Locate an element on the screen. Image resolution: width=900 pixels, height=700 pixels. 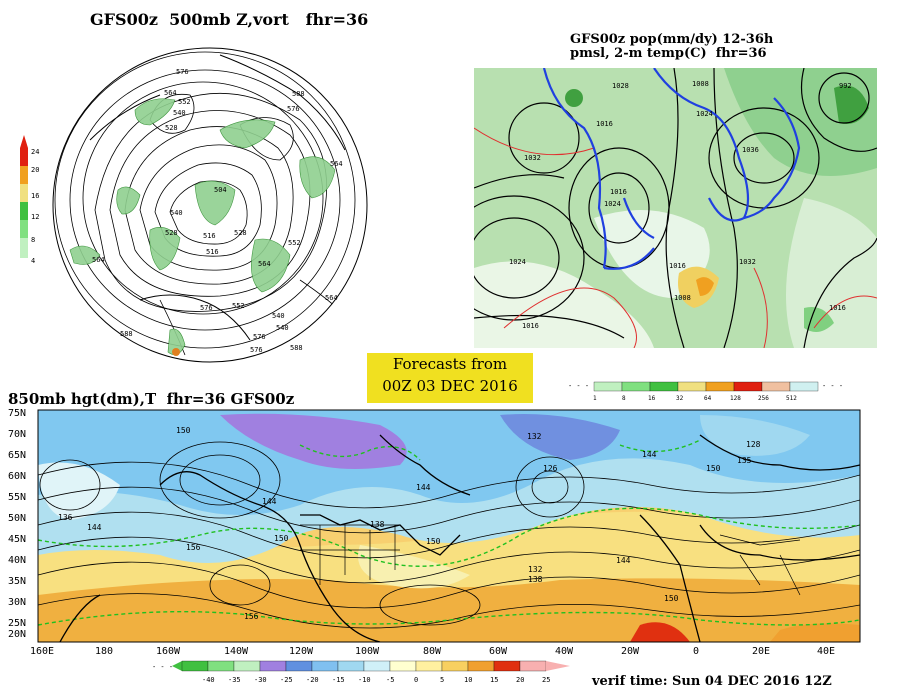
temp-legend-label: 20 is located at coordinates (520, 680).